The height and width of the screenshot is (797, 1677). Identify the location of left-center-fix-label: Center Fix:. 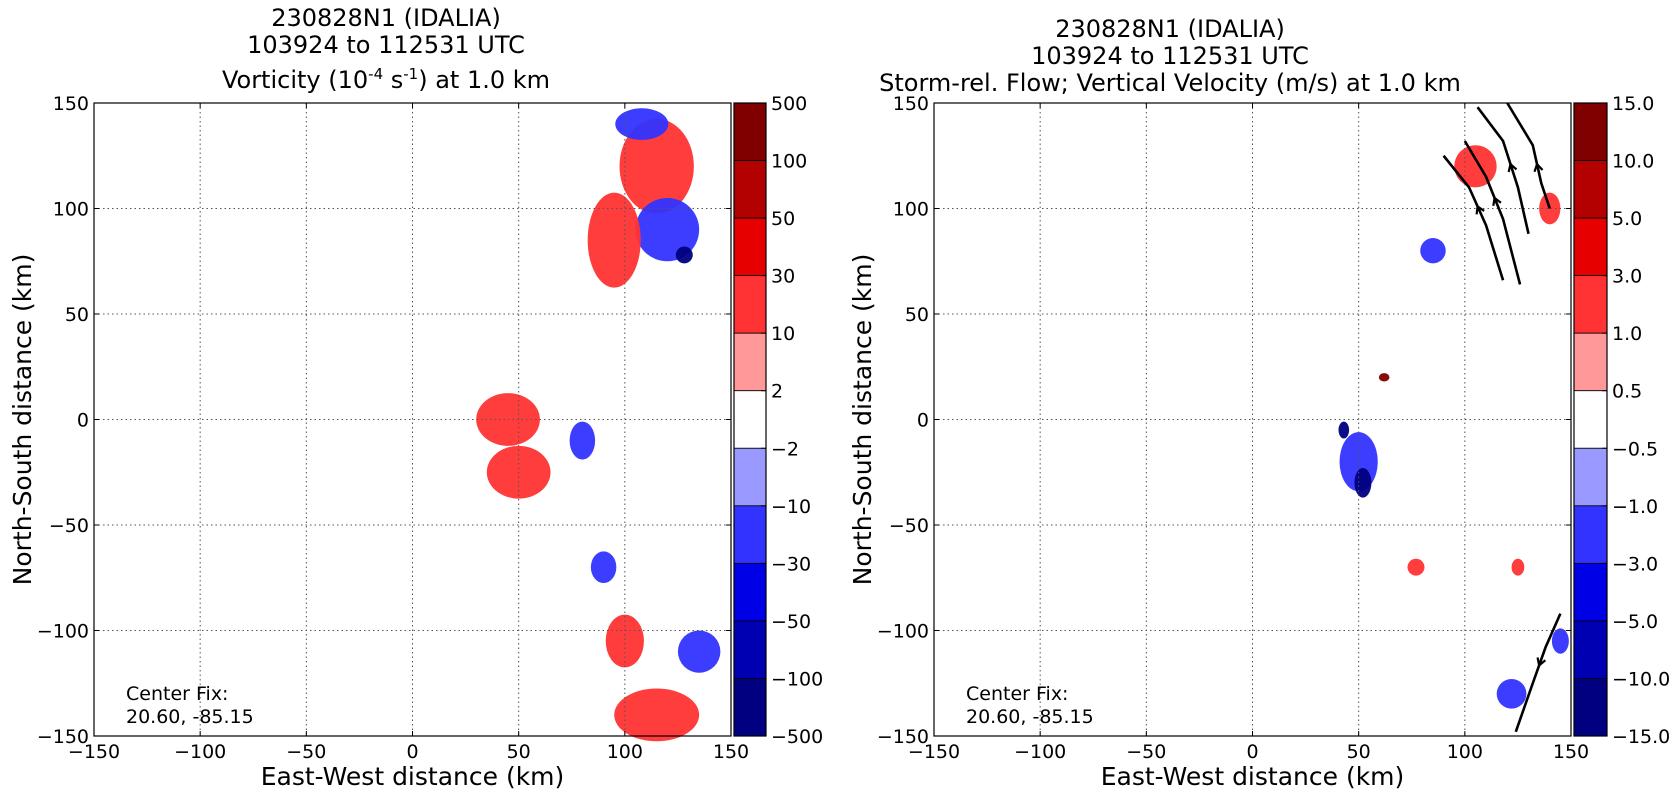
(177, 694).